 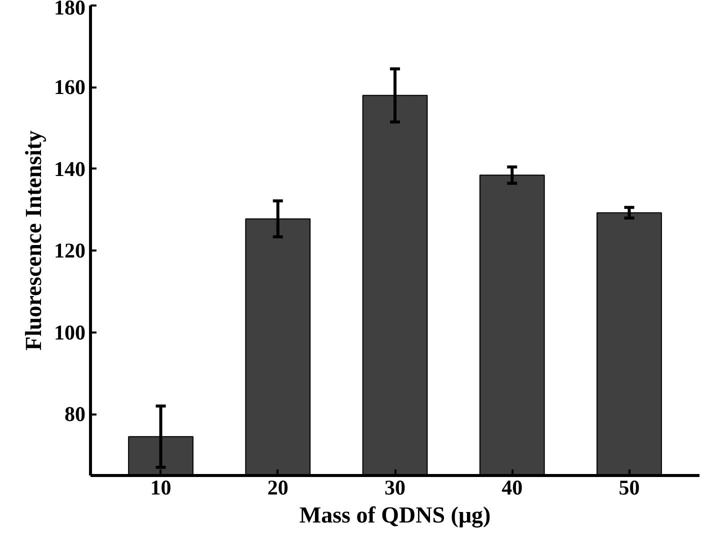 I want to click on x-tick-label: 20, so click(x=277, y=488).